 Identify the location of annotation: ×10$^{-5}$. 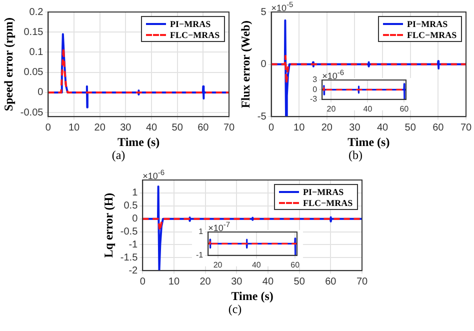
(282, 6).